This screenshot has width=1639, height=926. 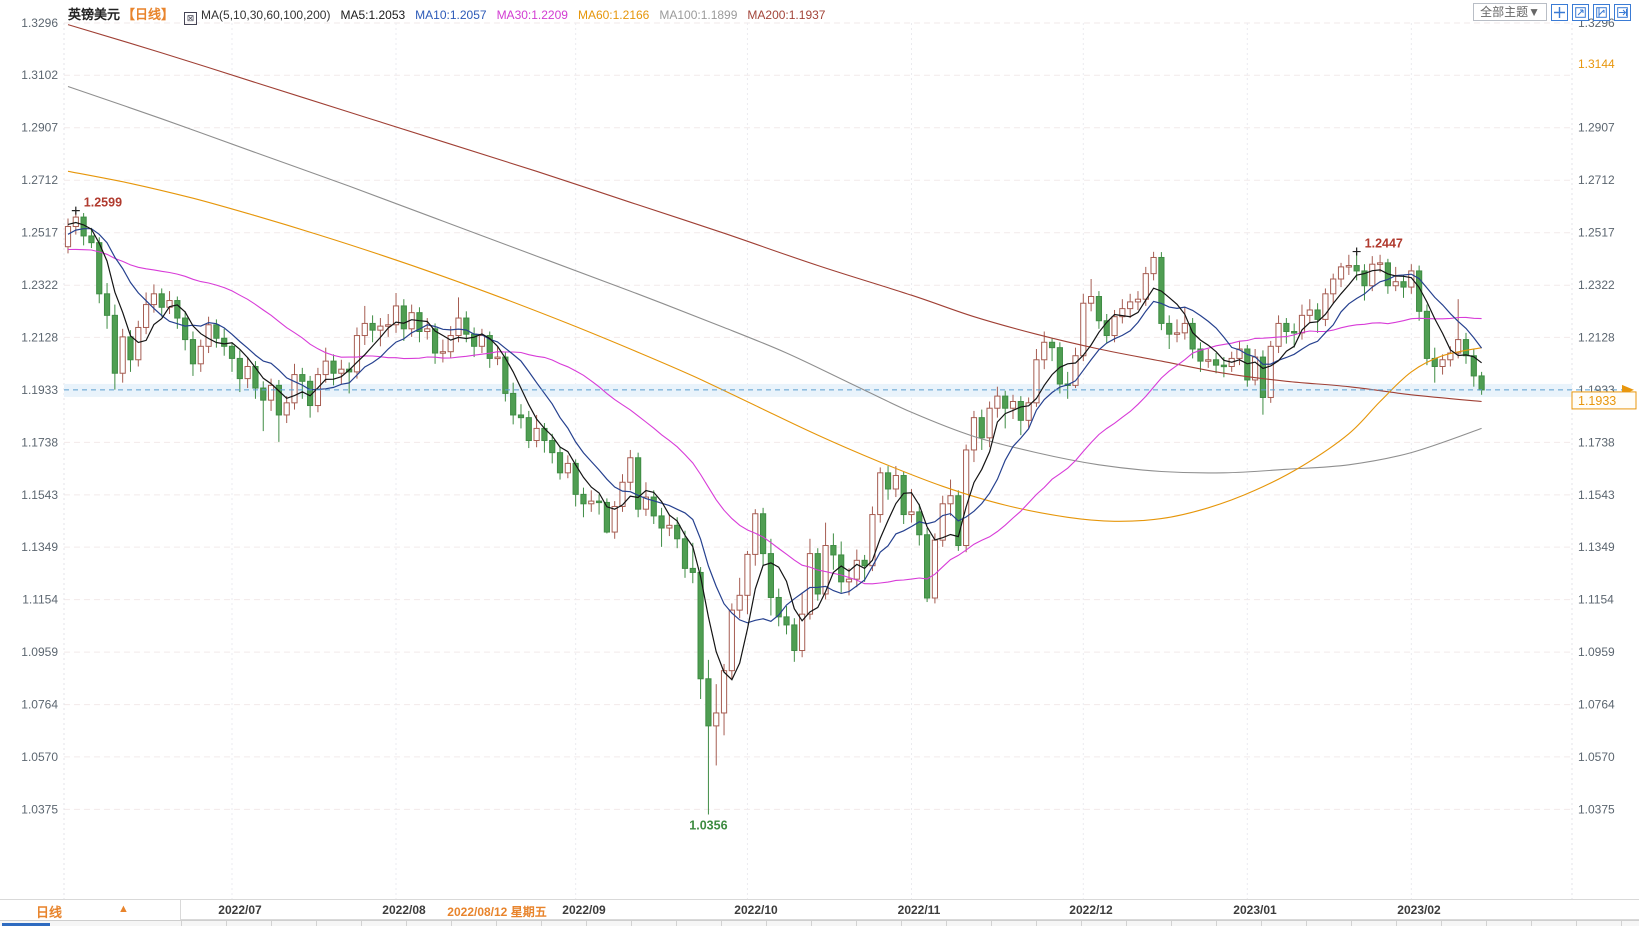 What do you see at coordinates (26, 924) in the screenshot?
I see `strip-tab-active: K线` at bounding box center [26, 924].